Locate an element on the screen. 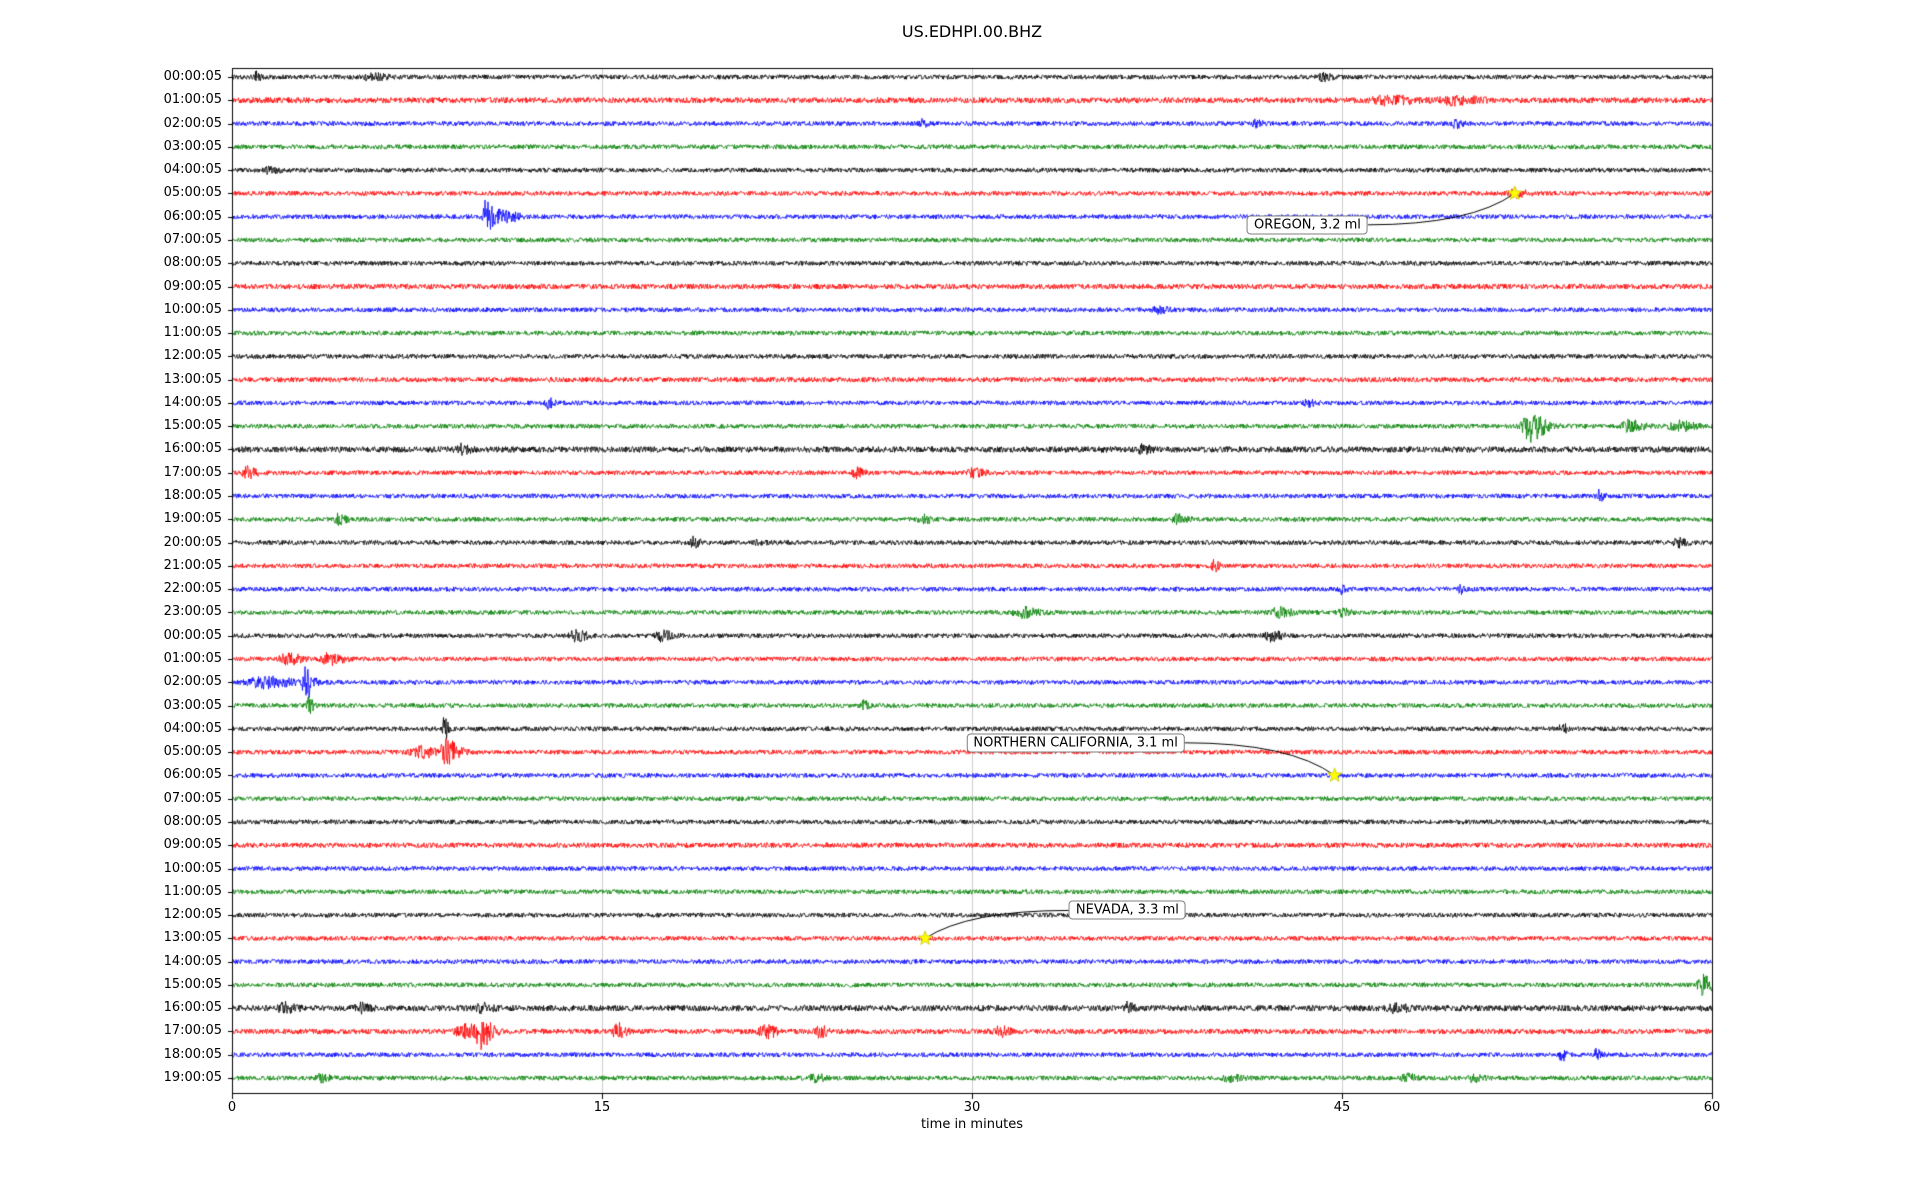 This screenshot has height=1200, width=1920. x-axis-label: time in minutes is located at coordinates (972, 1124).